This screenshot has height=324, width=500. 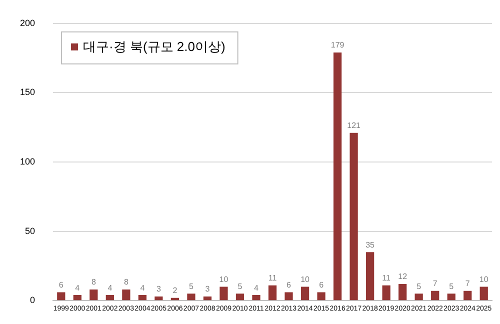 I want to click on legend-label: 대구·경 북(규모 2.0이상), so click(x=154, y=46).